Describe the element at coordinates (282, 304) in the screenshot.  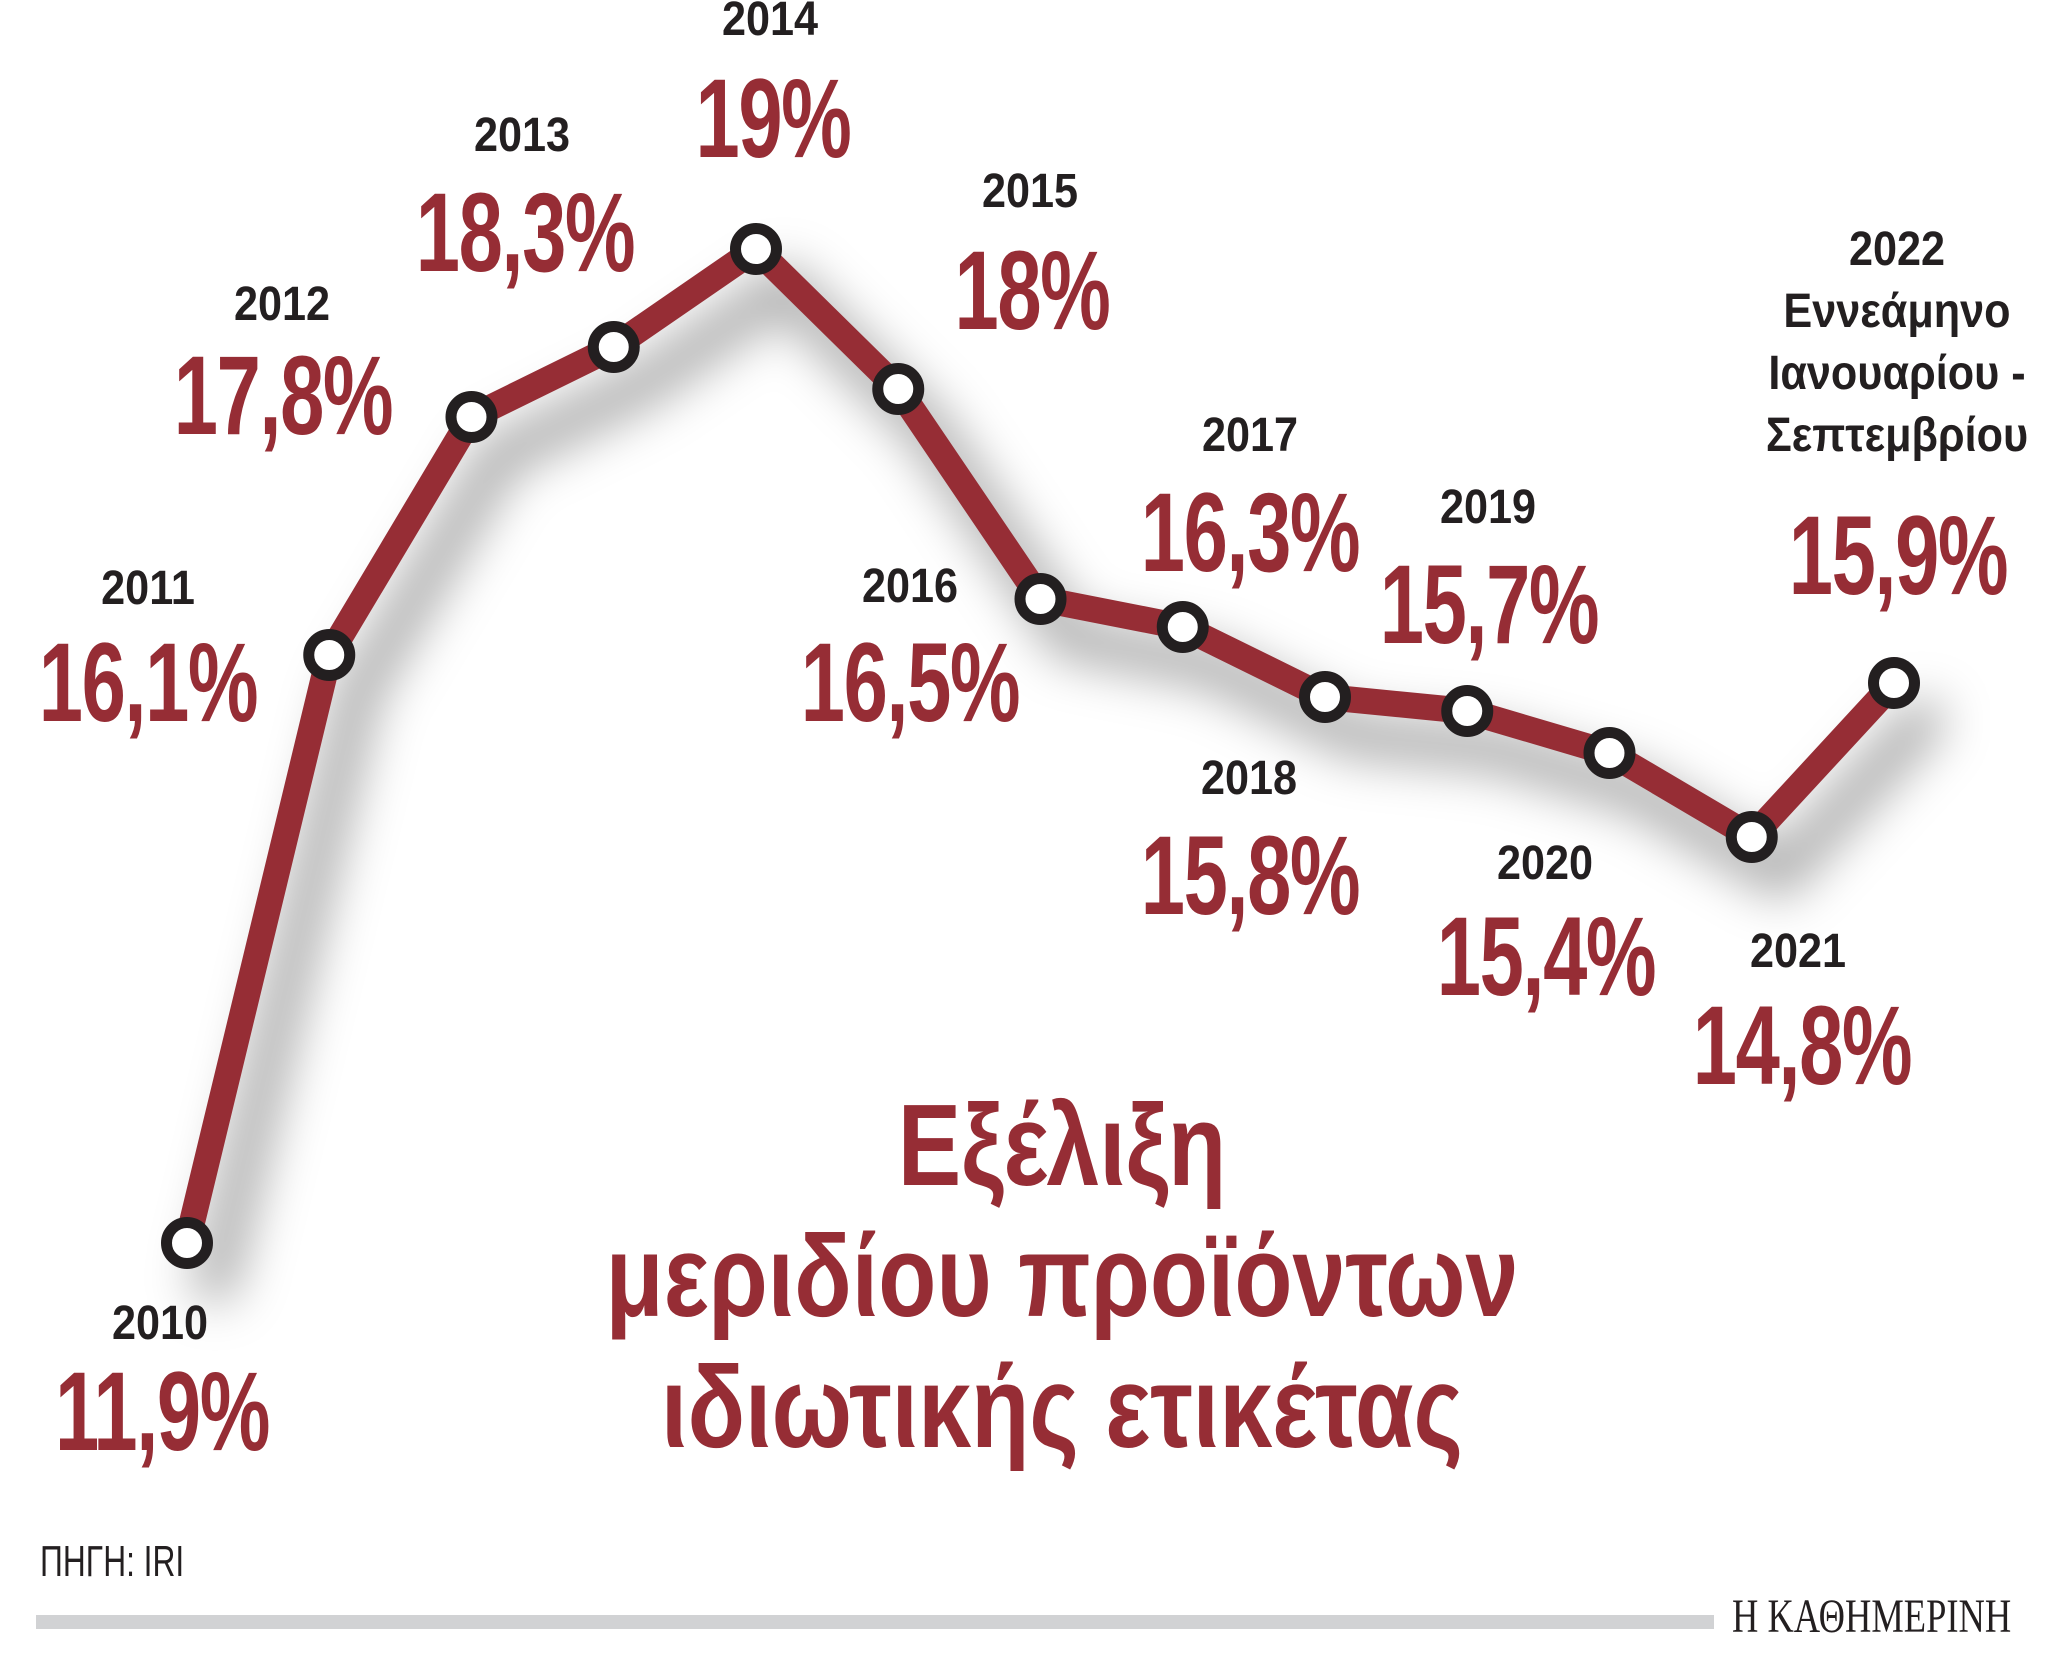
I see `year-label-2012: 2012` at that location.